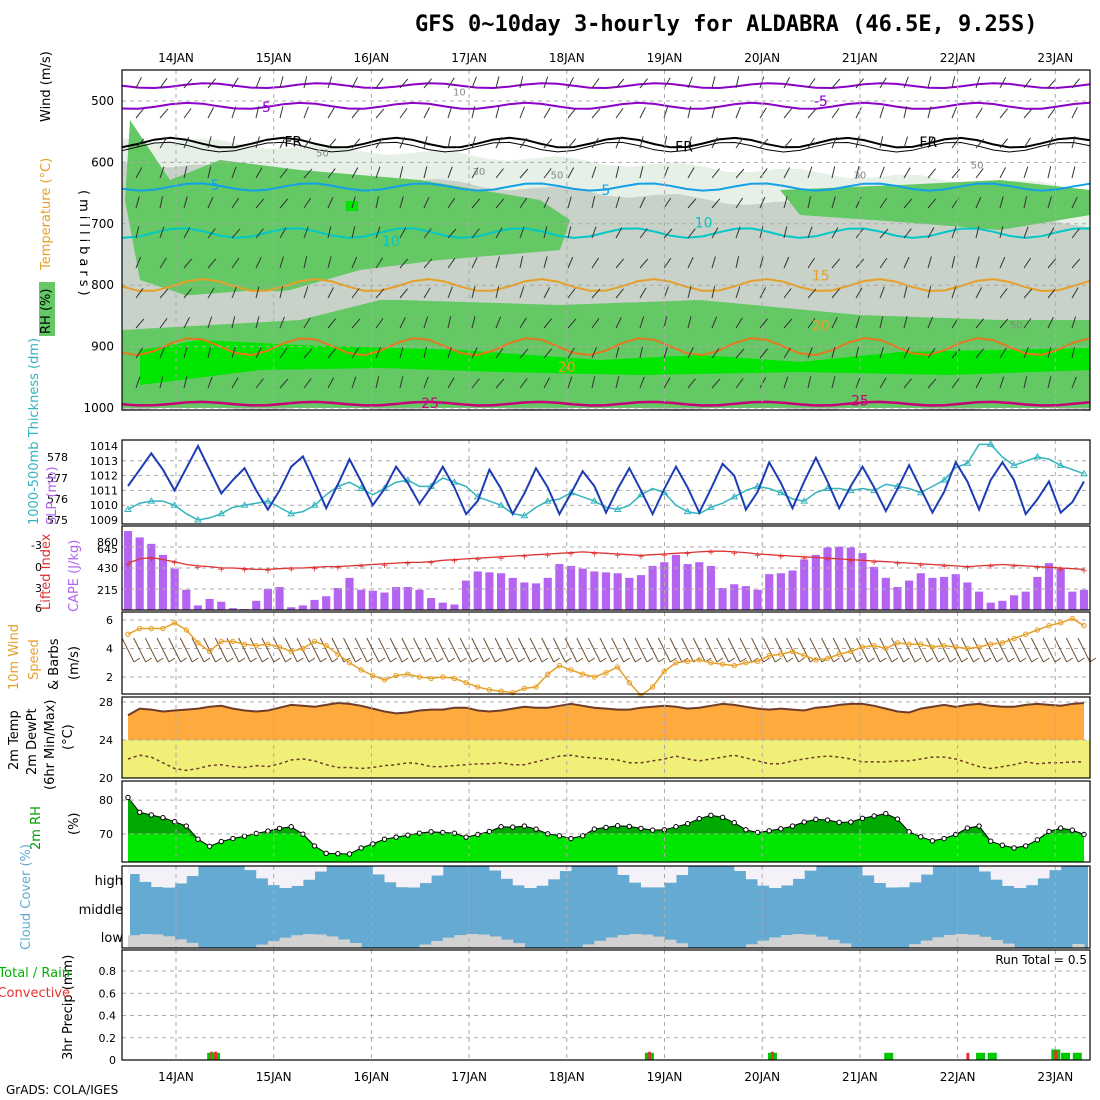  Describe the element at coordinates (469, 58) in the screenshot. I see `date-label-top: 17JAN` at that location.